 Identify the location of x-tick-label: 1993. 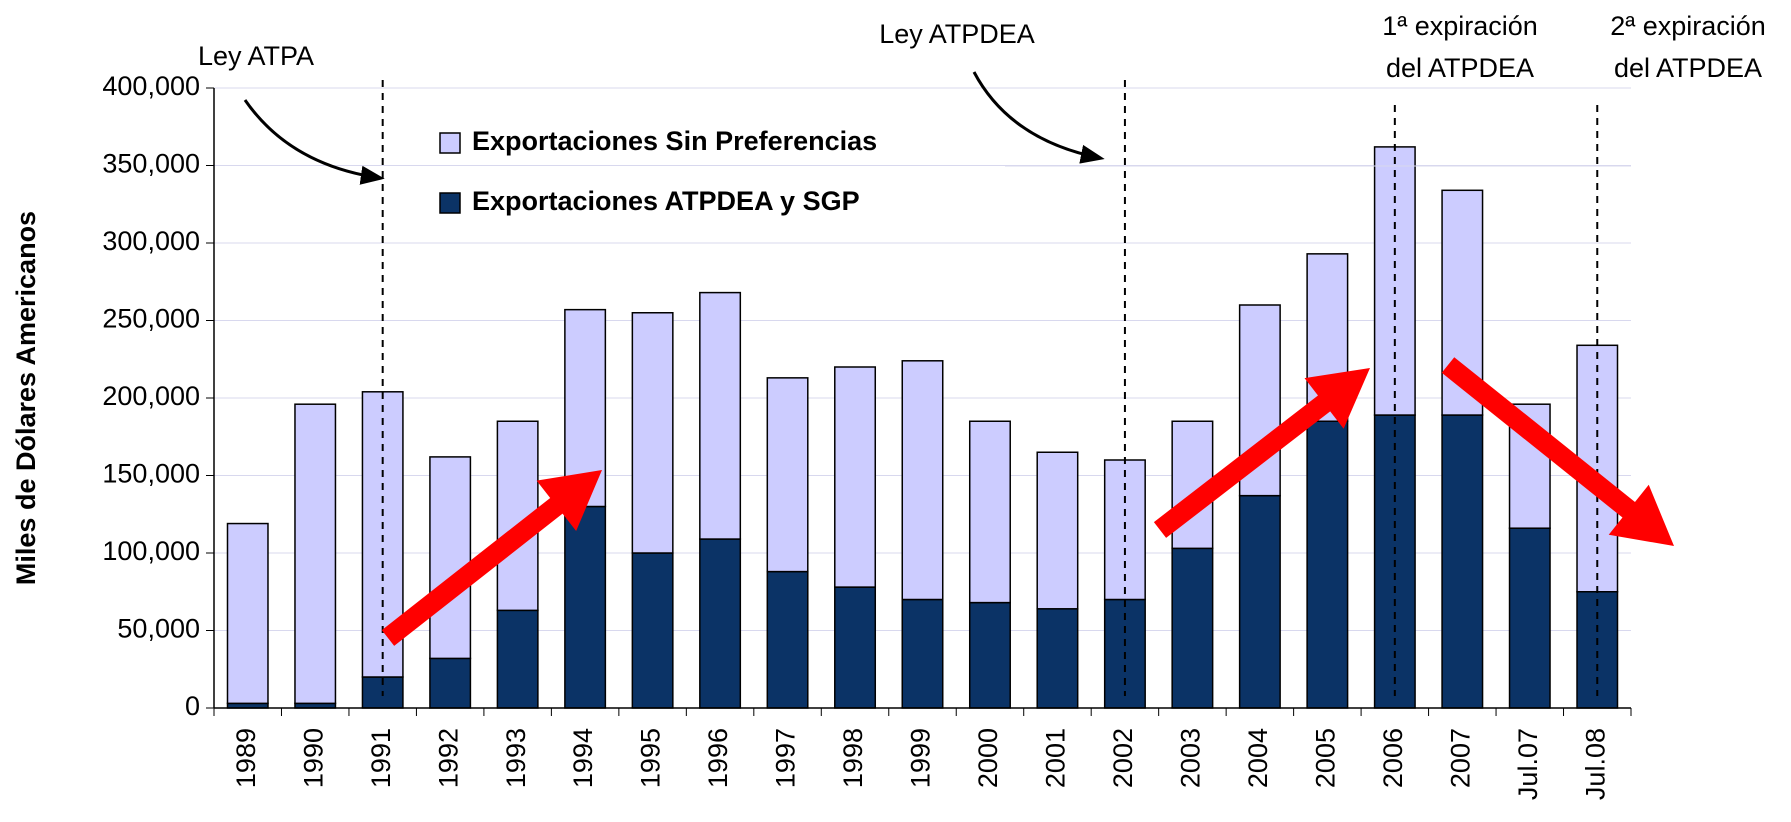
(516, 758).